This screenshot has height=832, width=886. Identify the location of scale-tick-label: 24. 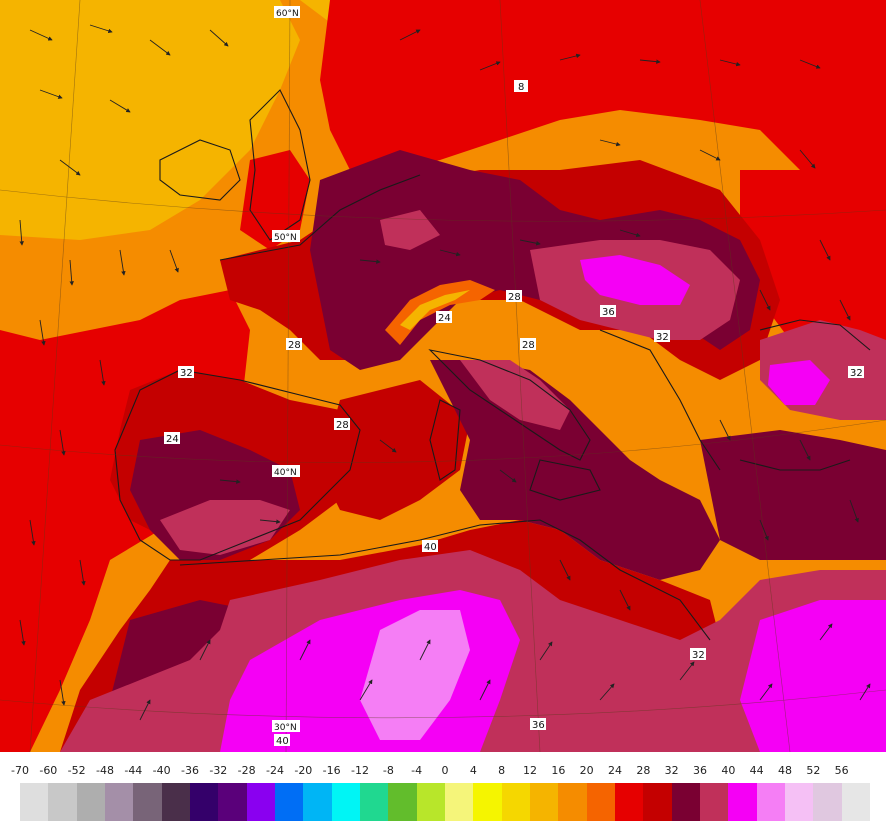
(615, 770).